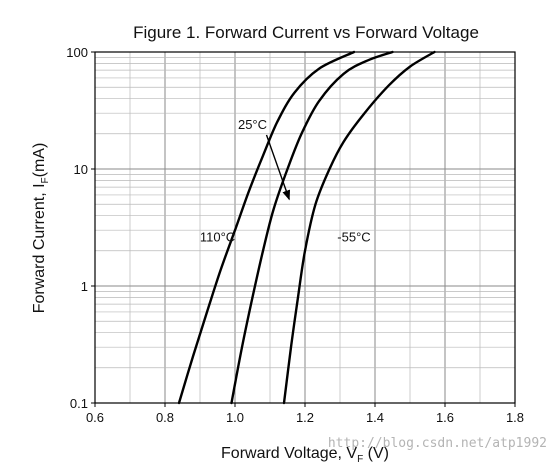 Image resolution: width=551 pixels, height=470 pixels. Describe the element at coordinates (81, 169) in the screenshot. I see `y-tick-label: 10` at that location.